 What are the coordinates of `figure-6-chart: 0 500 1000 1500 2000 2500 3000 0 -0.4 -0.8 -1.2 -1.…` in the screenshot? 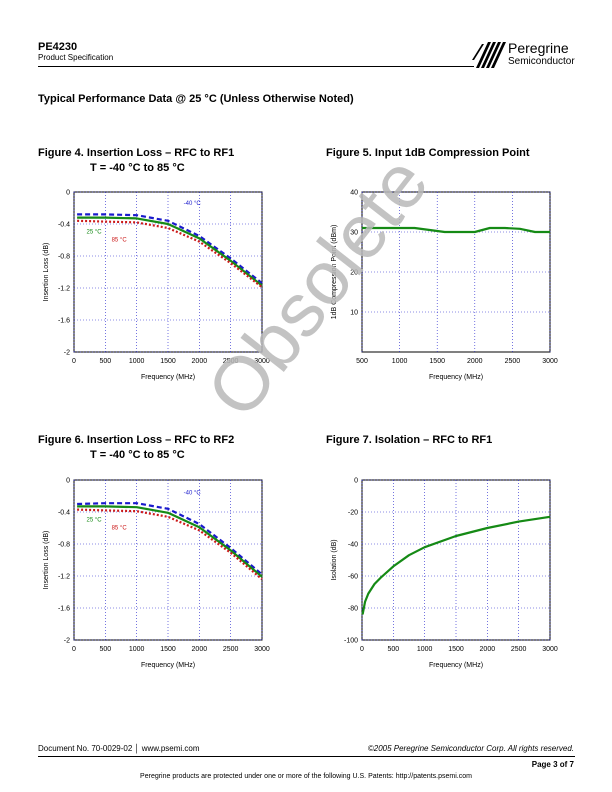 It's located at (156, 574).